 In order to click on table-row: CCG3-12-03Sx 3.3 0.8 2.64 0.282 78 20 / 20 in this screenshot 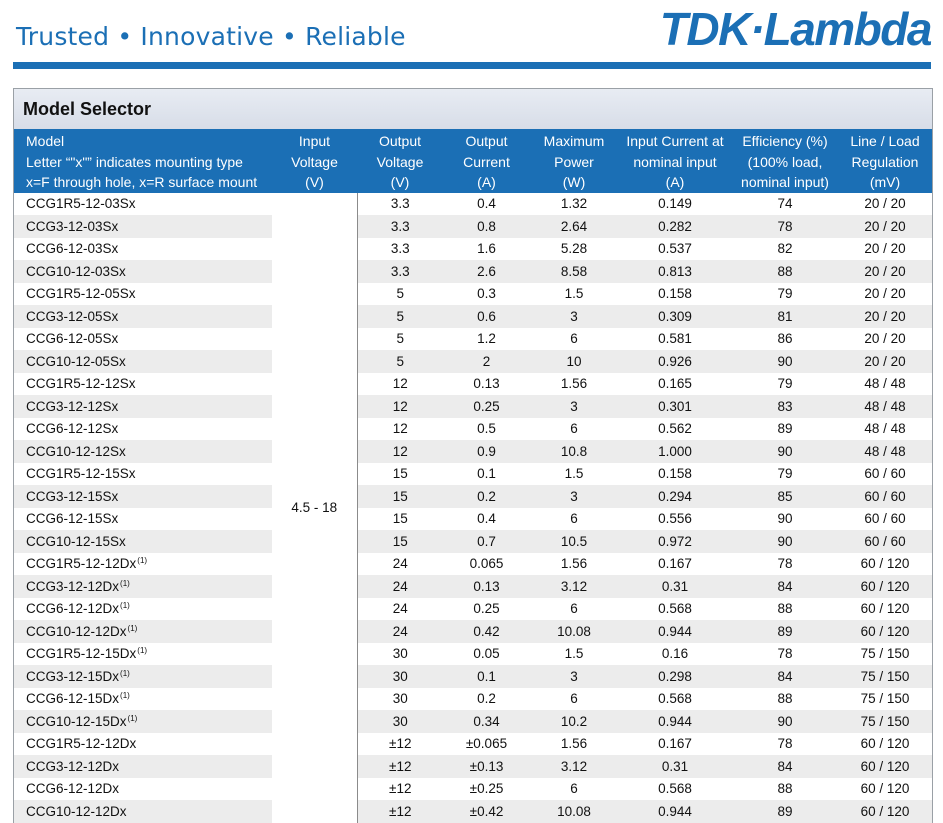, I will do `click(473, 226)`.